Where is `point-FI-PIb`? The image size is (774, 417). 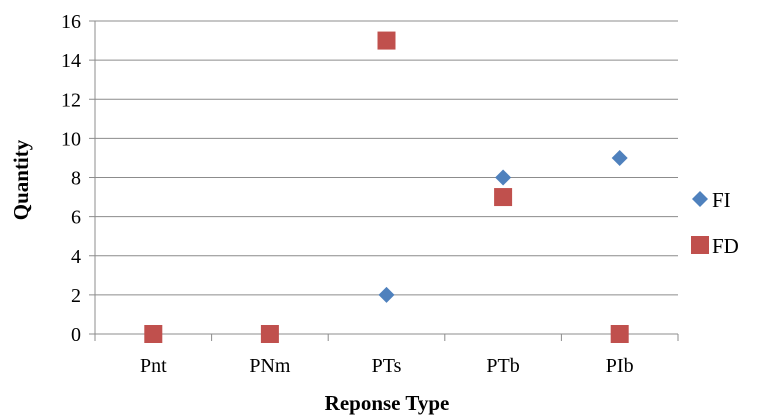 point-FI-PIb is located at coordinates (619, 157).